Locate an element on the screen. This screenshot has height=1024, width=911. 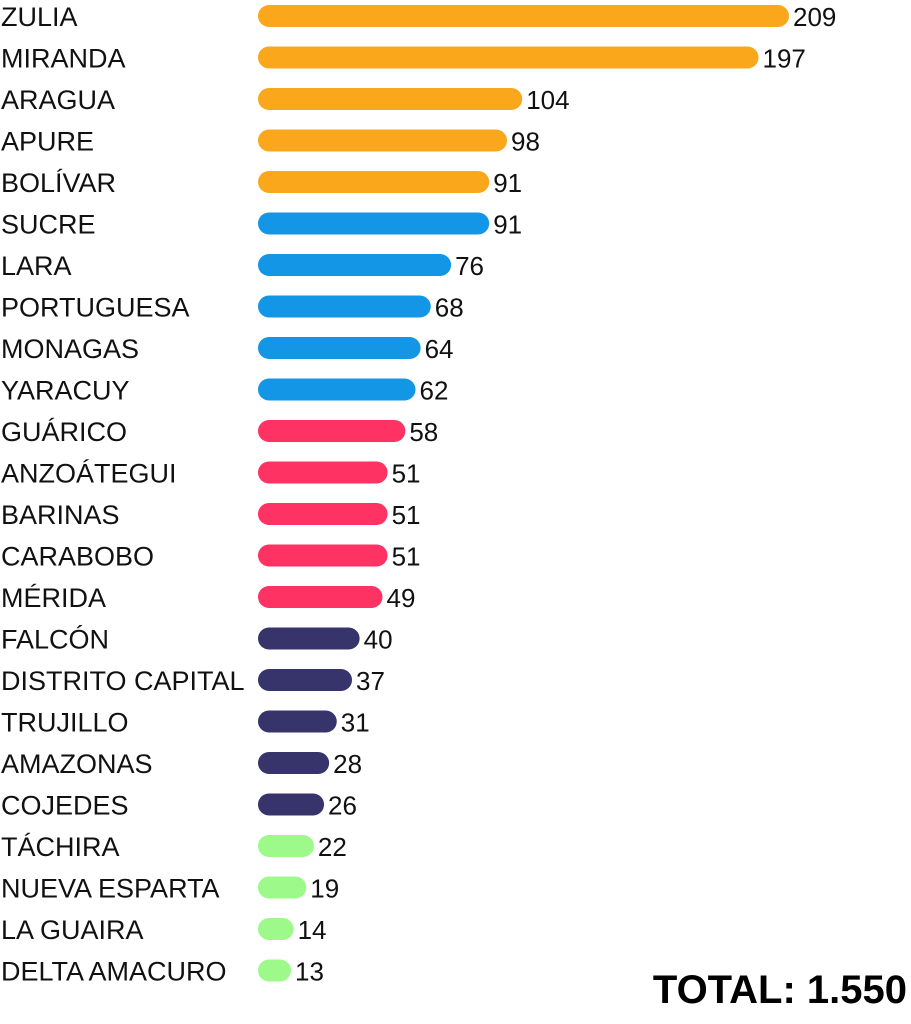
category-label: MIRANDA is located at coordinates (63, 59).